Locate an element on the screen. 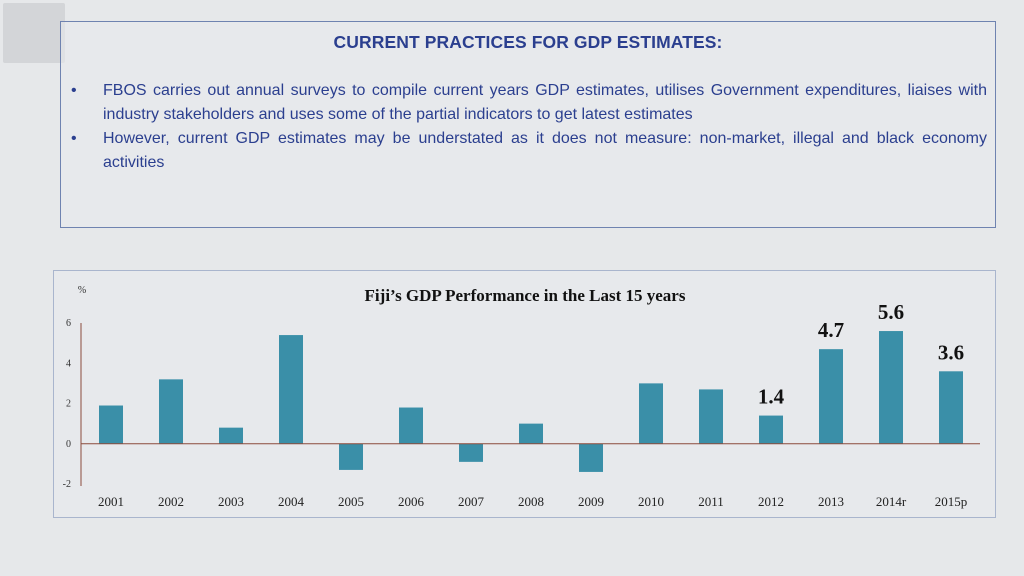 The height and width of the screenshot is (576, 1024). bar-2013 is located at coordinates (831, 396).